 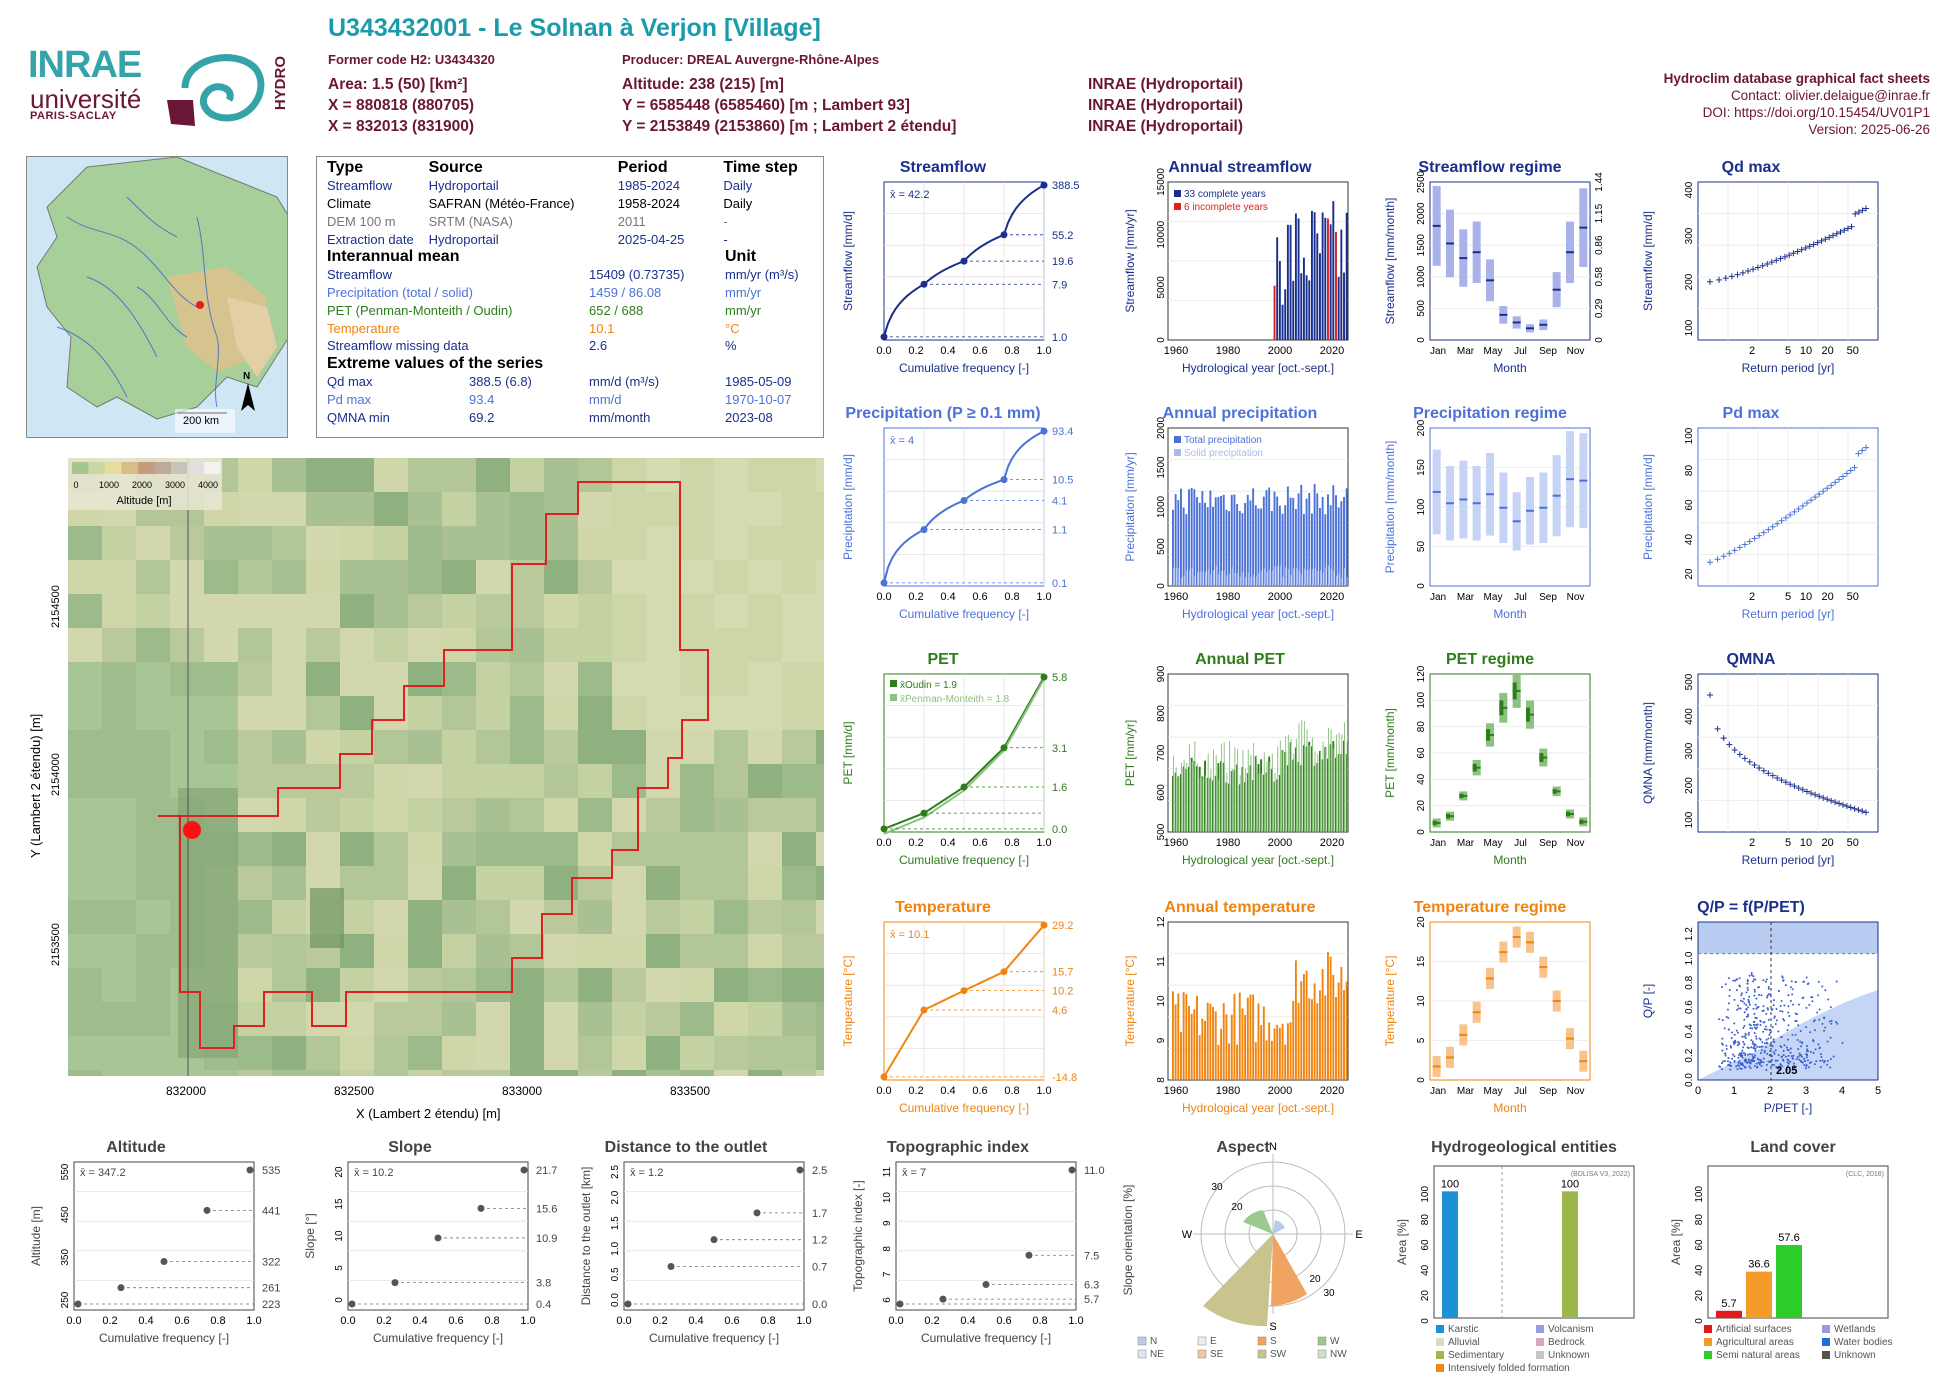 I want to click on x-tick: Nov, so click(x=1576, y=843).